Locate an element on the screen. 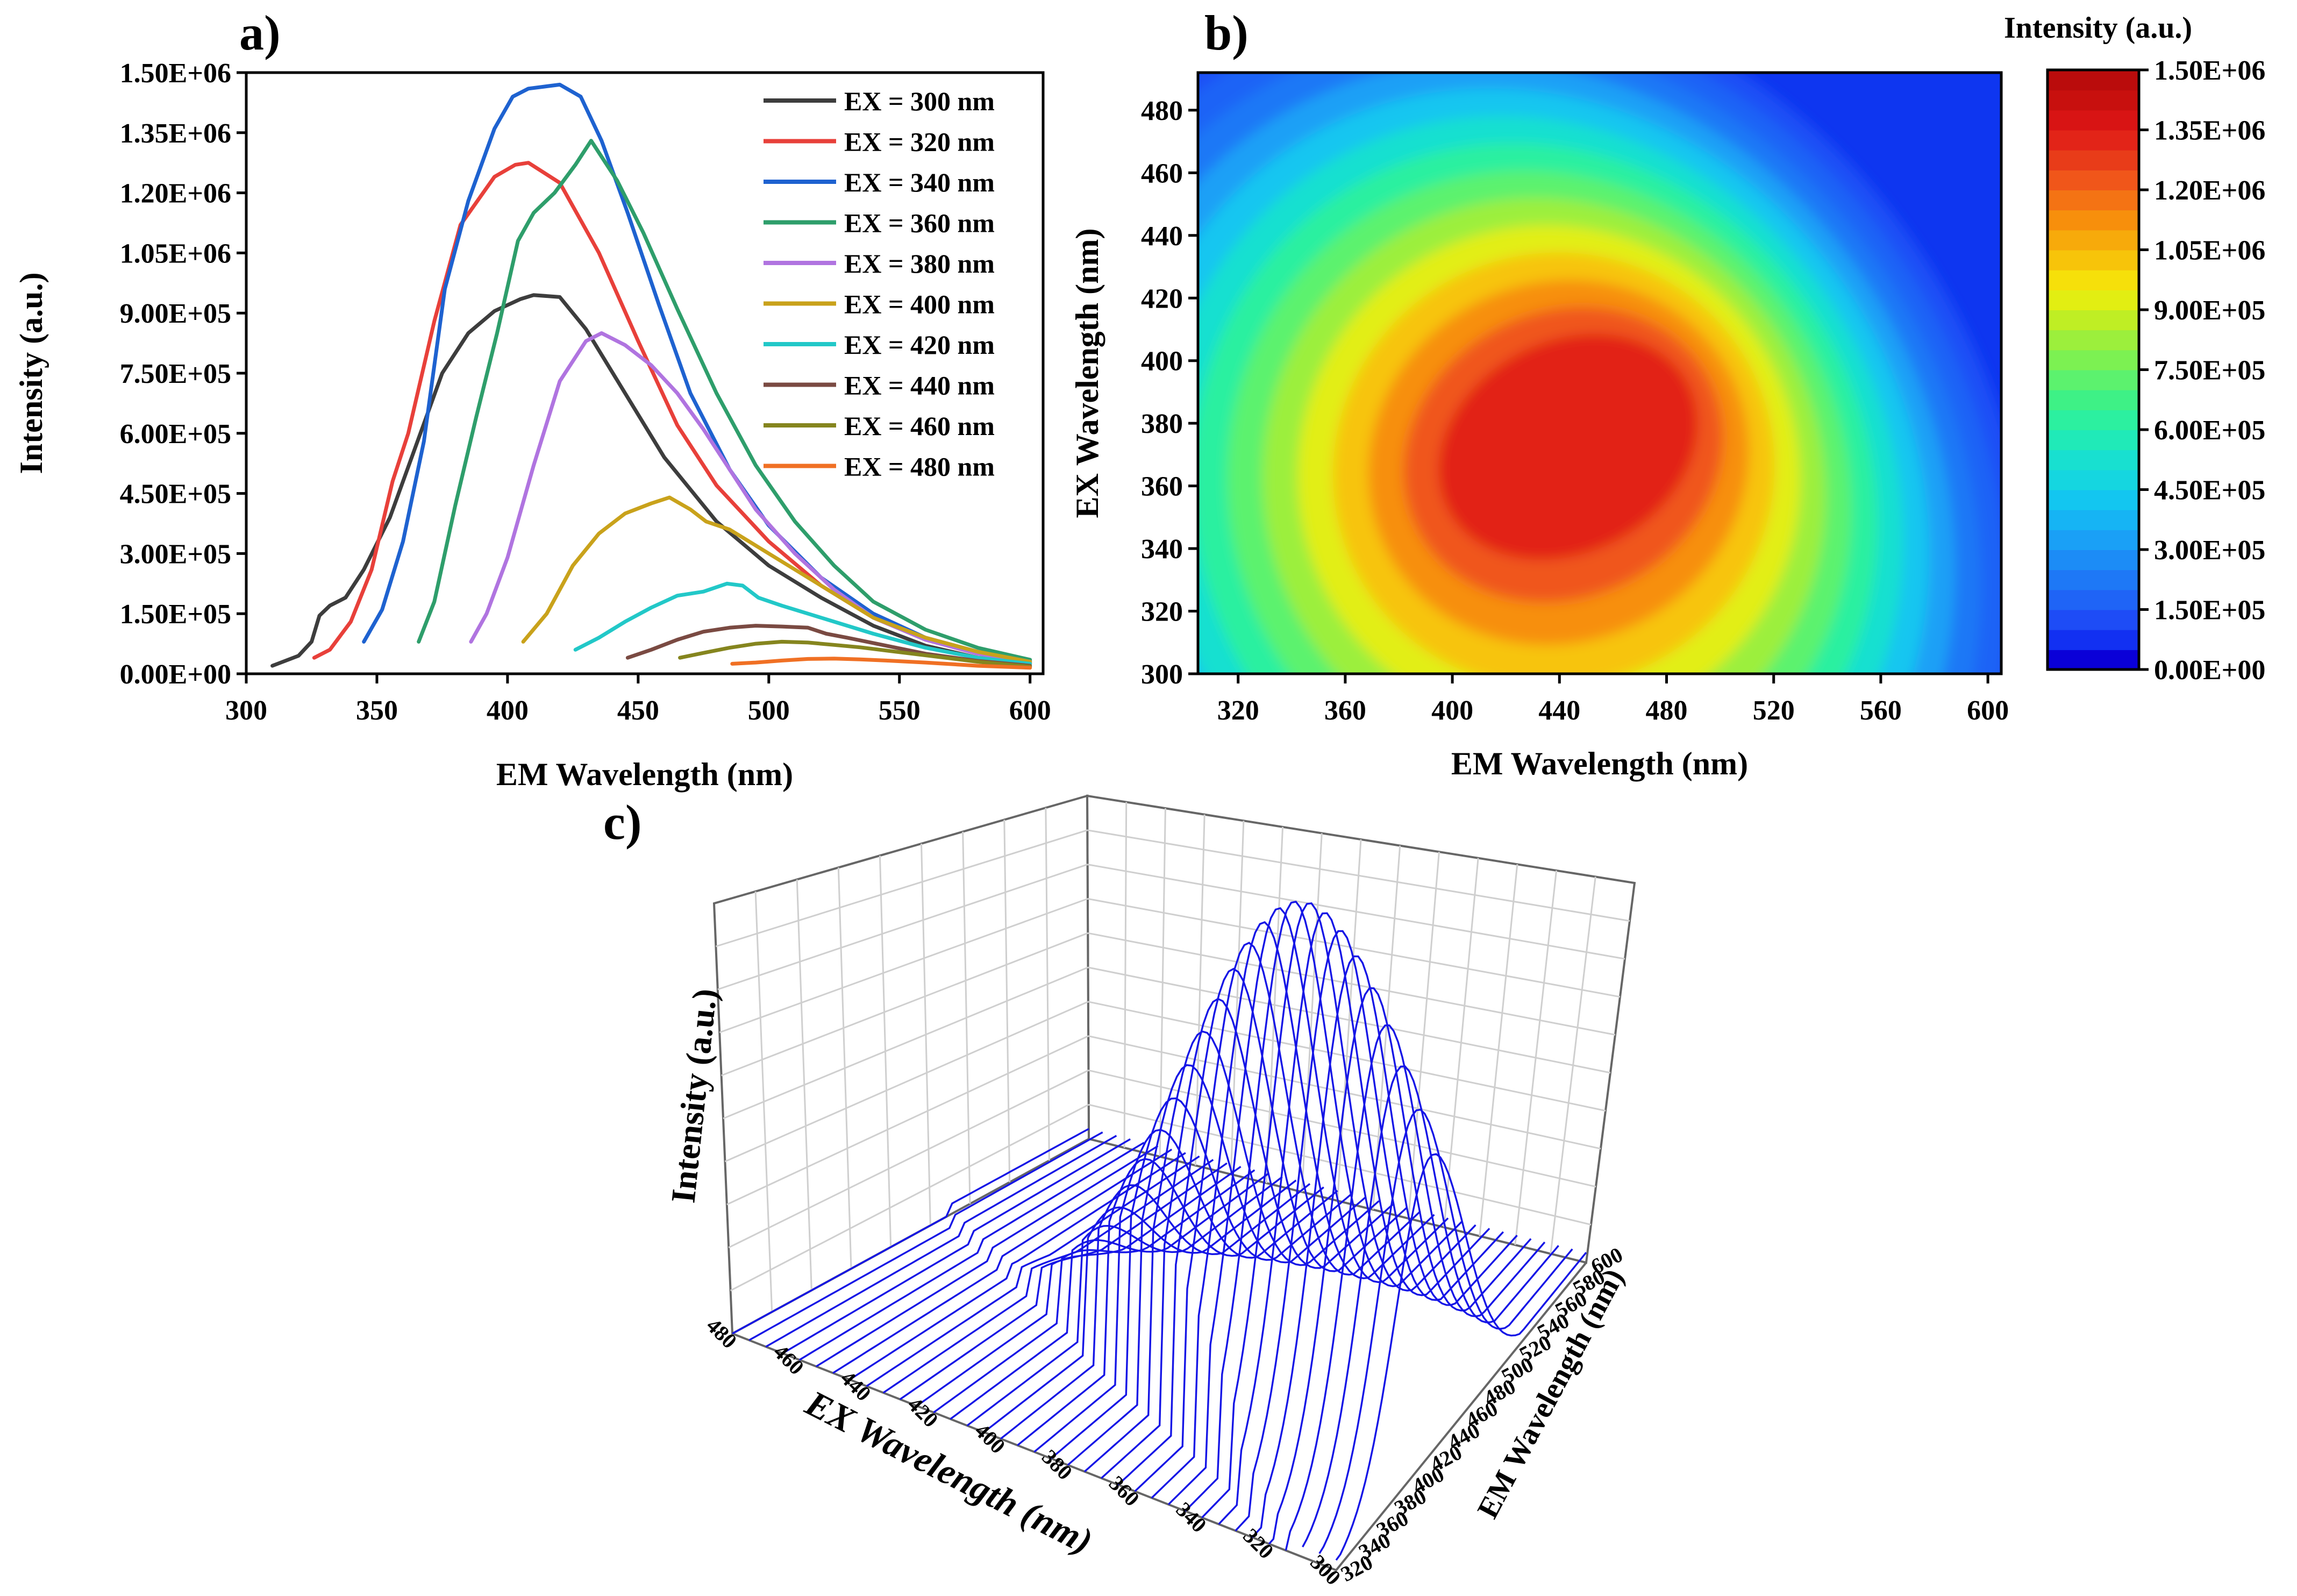  x-tick-label: 600 is located at coordinates (1030, 710).